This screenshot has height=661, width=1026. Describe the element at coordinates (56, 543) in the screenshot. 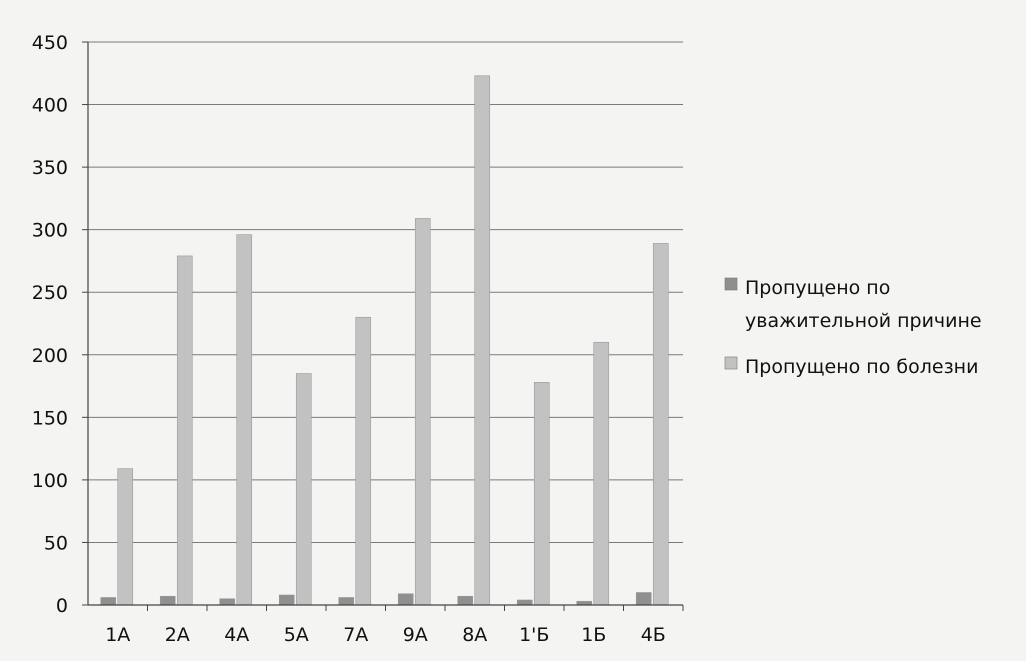

I see `y-tick-label: 50` at that location.